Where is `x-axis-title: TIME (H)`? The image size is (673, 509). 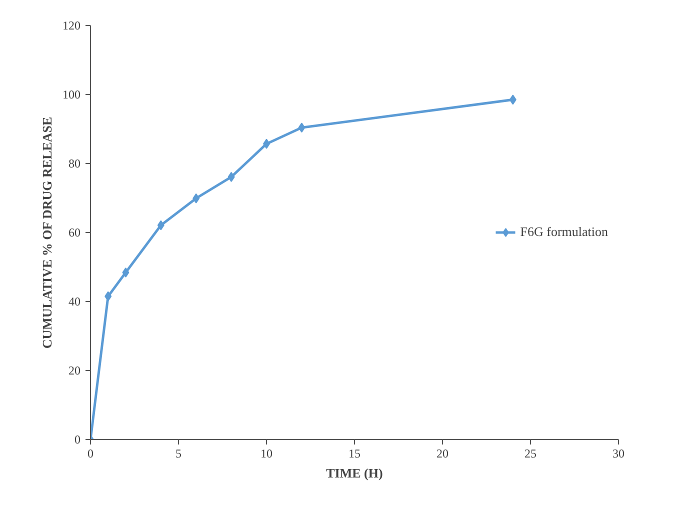 x-axis-title: TIME (H) is located at coordinates (354, 473).